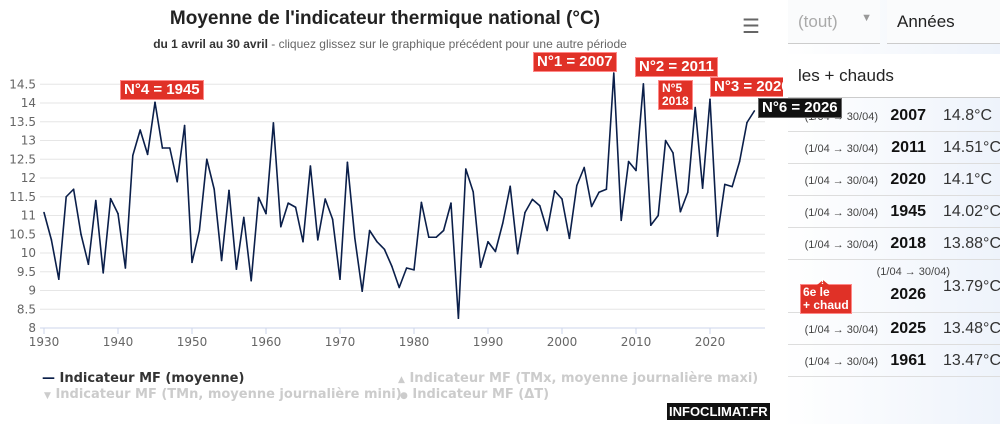  Describe the element at coordinates (894, 361) in the screenshot. I see `ranking-row: (1/04 → 30/04) 1961 13.47°C` at that location.